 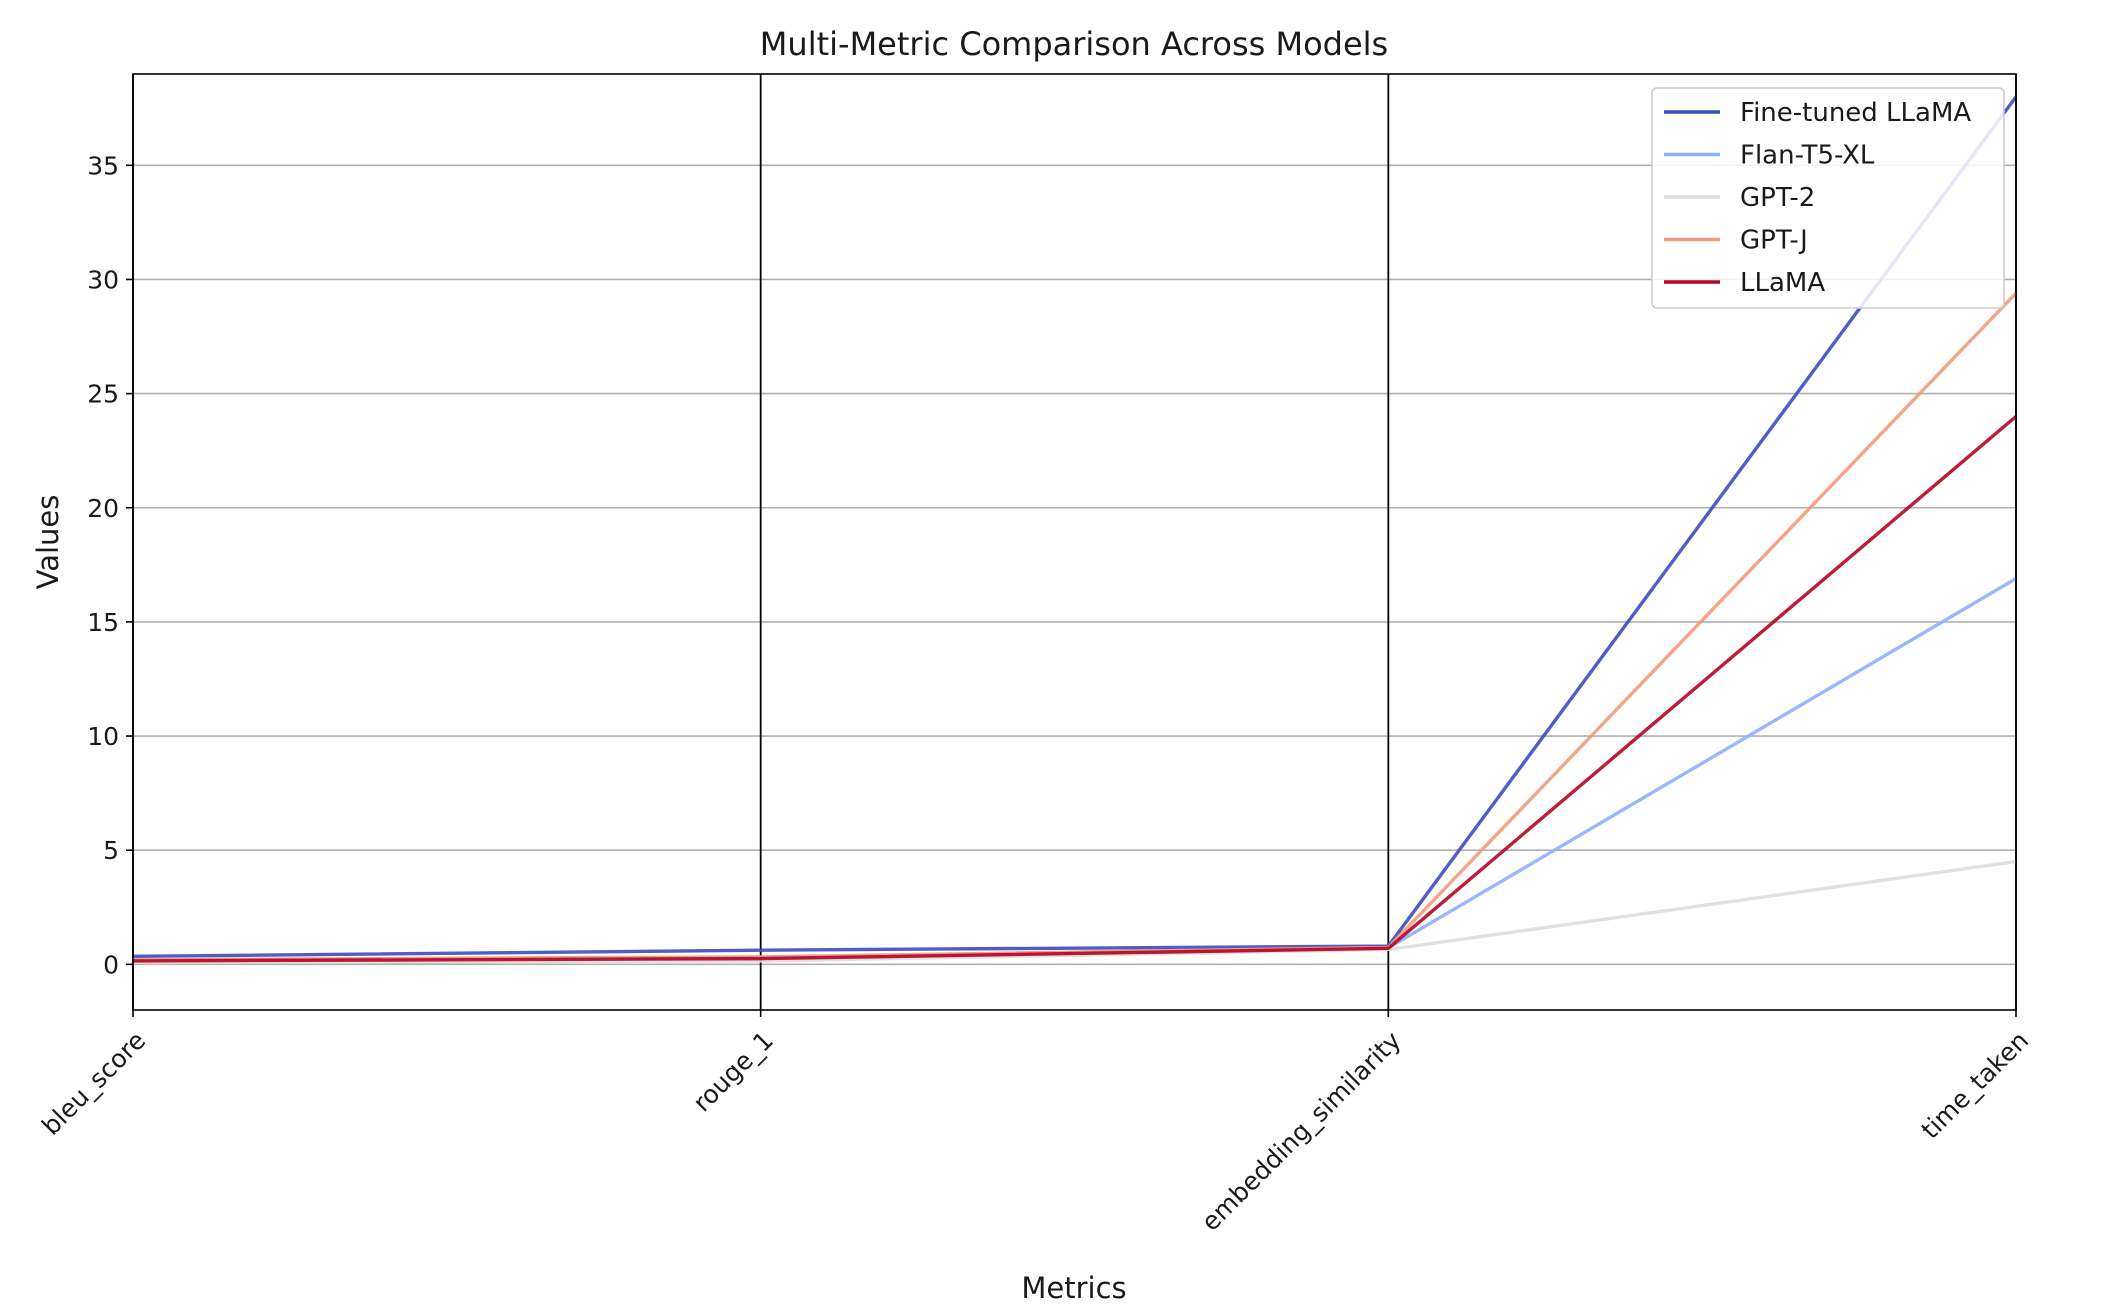 I want to click on x-tick-label: bleu_score, so click(x=93, y=1083).